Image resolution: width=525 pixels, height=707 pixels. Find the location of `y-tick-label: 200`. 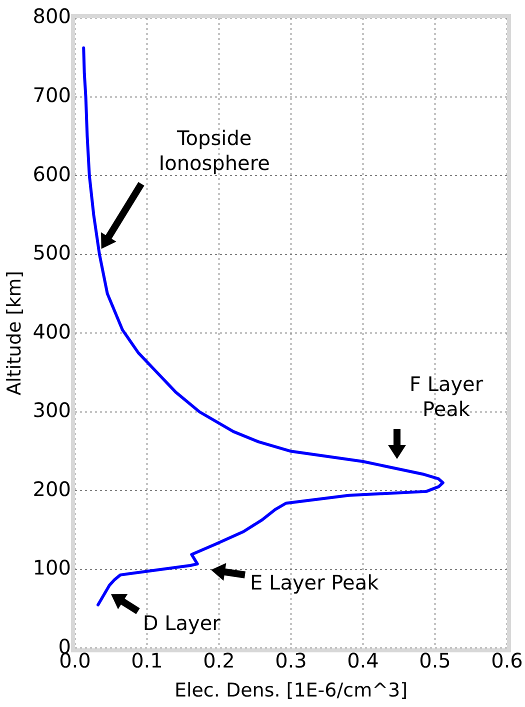

y-tick-label: 200 is located at coordinates (51, 488).